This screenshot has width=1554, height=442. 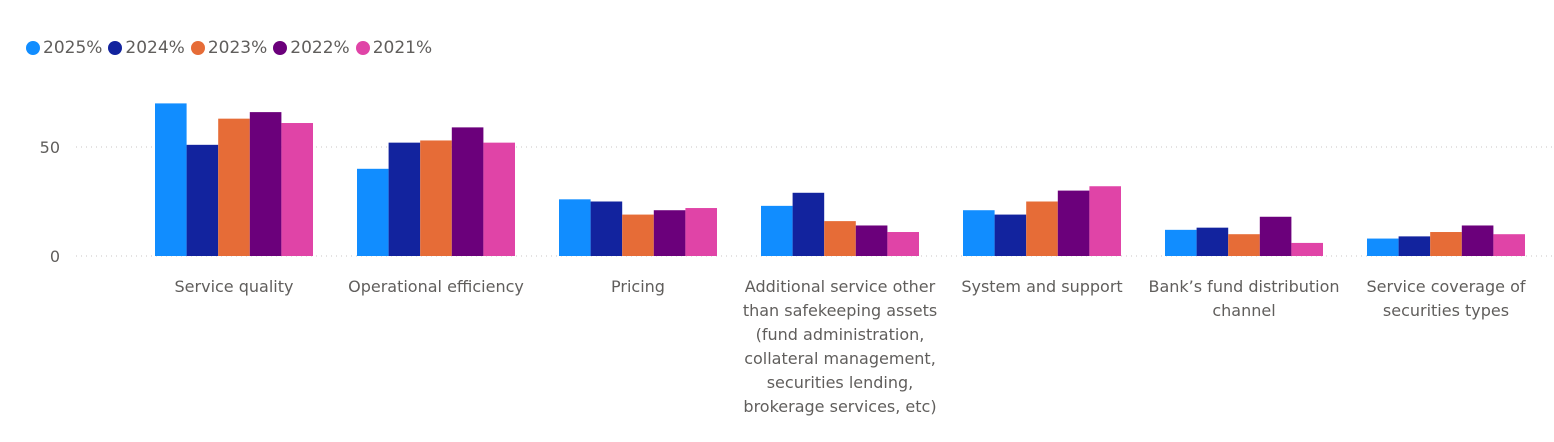 I want to click on y-tick-label: 50, so click(x=50, y=147).